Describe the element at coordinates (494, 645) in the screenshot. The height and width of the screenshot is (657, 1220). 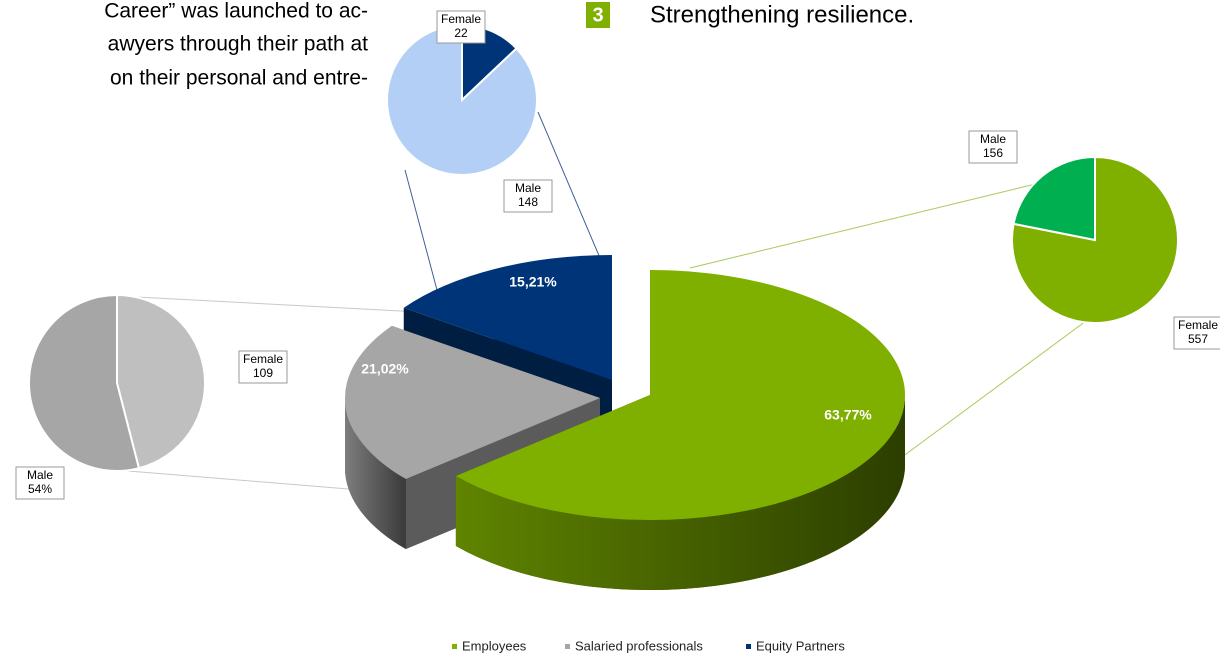
I see `legend-label: Employees` at that location.